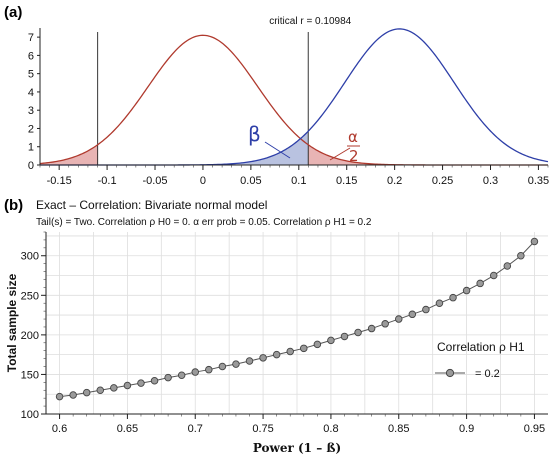 The height and width of the screenshot is (459, 550). Describe the element at coordinates (394, 181) in the screenshot. I see `panel-a-x-tick-label: 0.2` at that location.